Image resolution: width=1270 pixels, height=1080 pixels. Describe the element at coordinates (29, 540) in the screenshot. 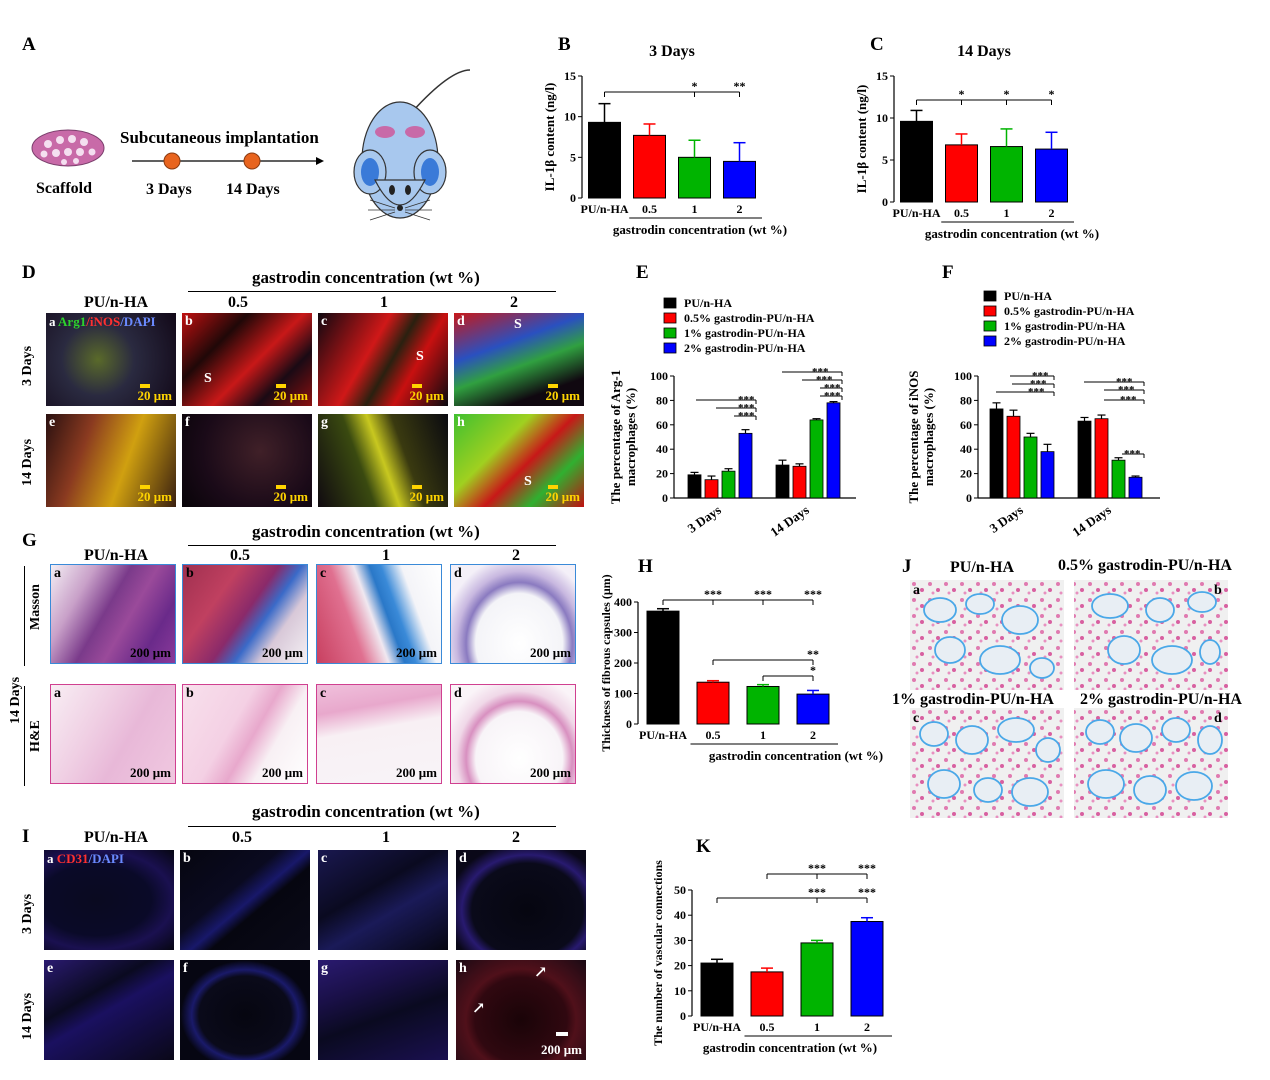

I see `panel-label-g: G` at that location.